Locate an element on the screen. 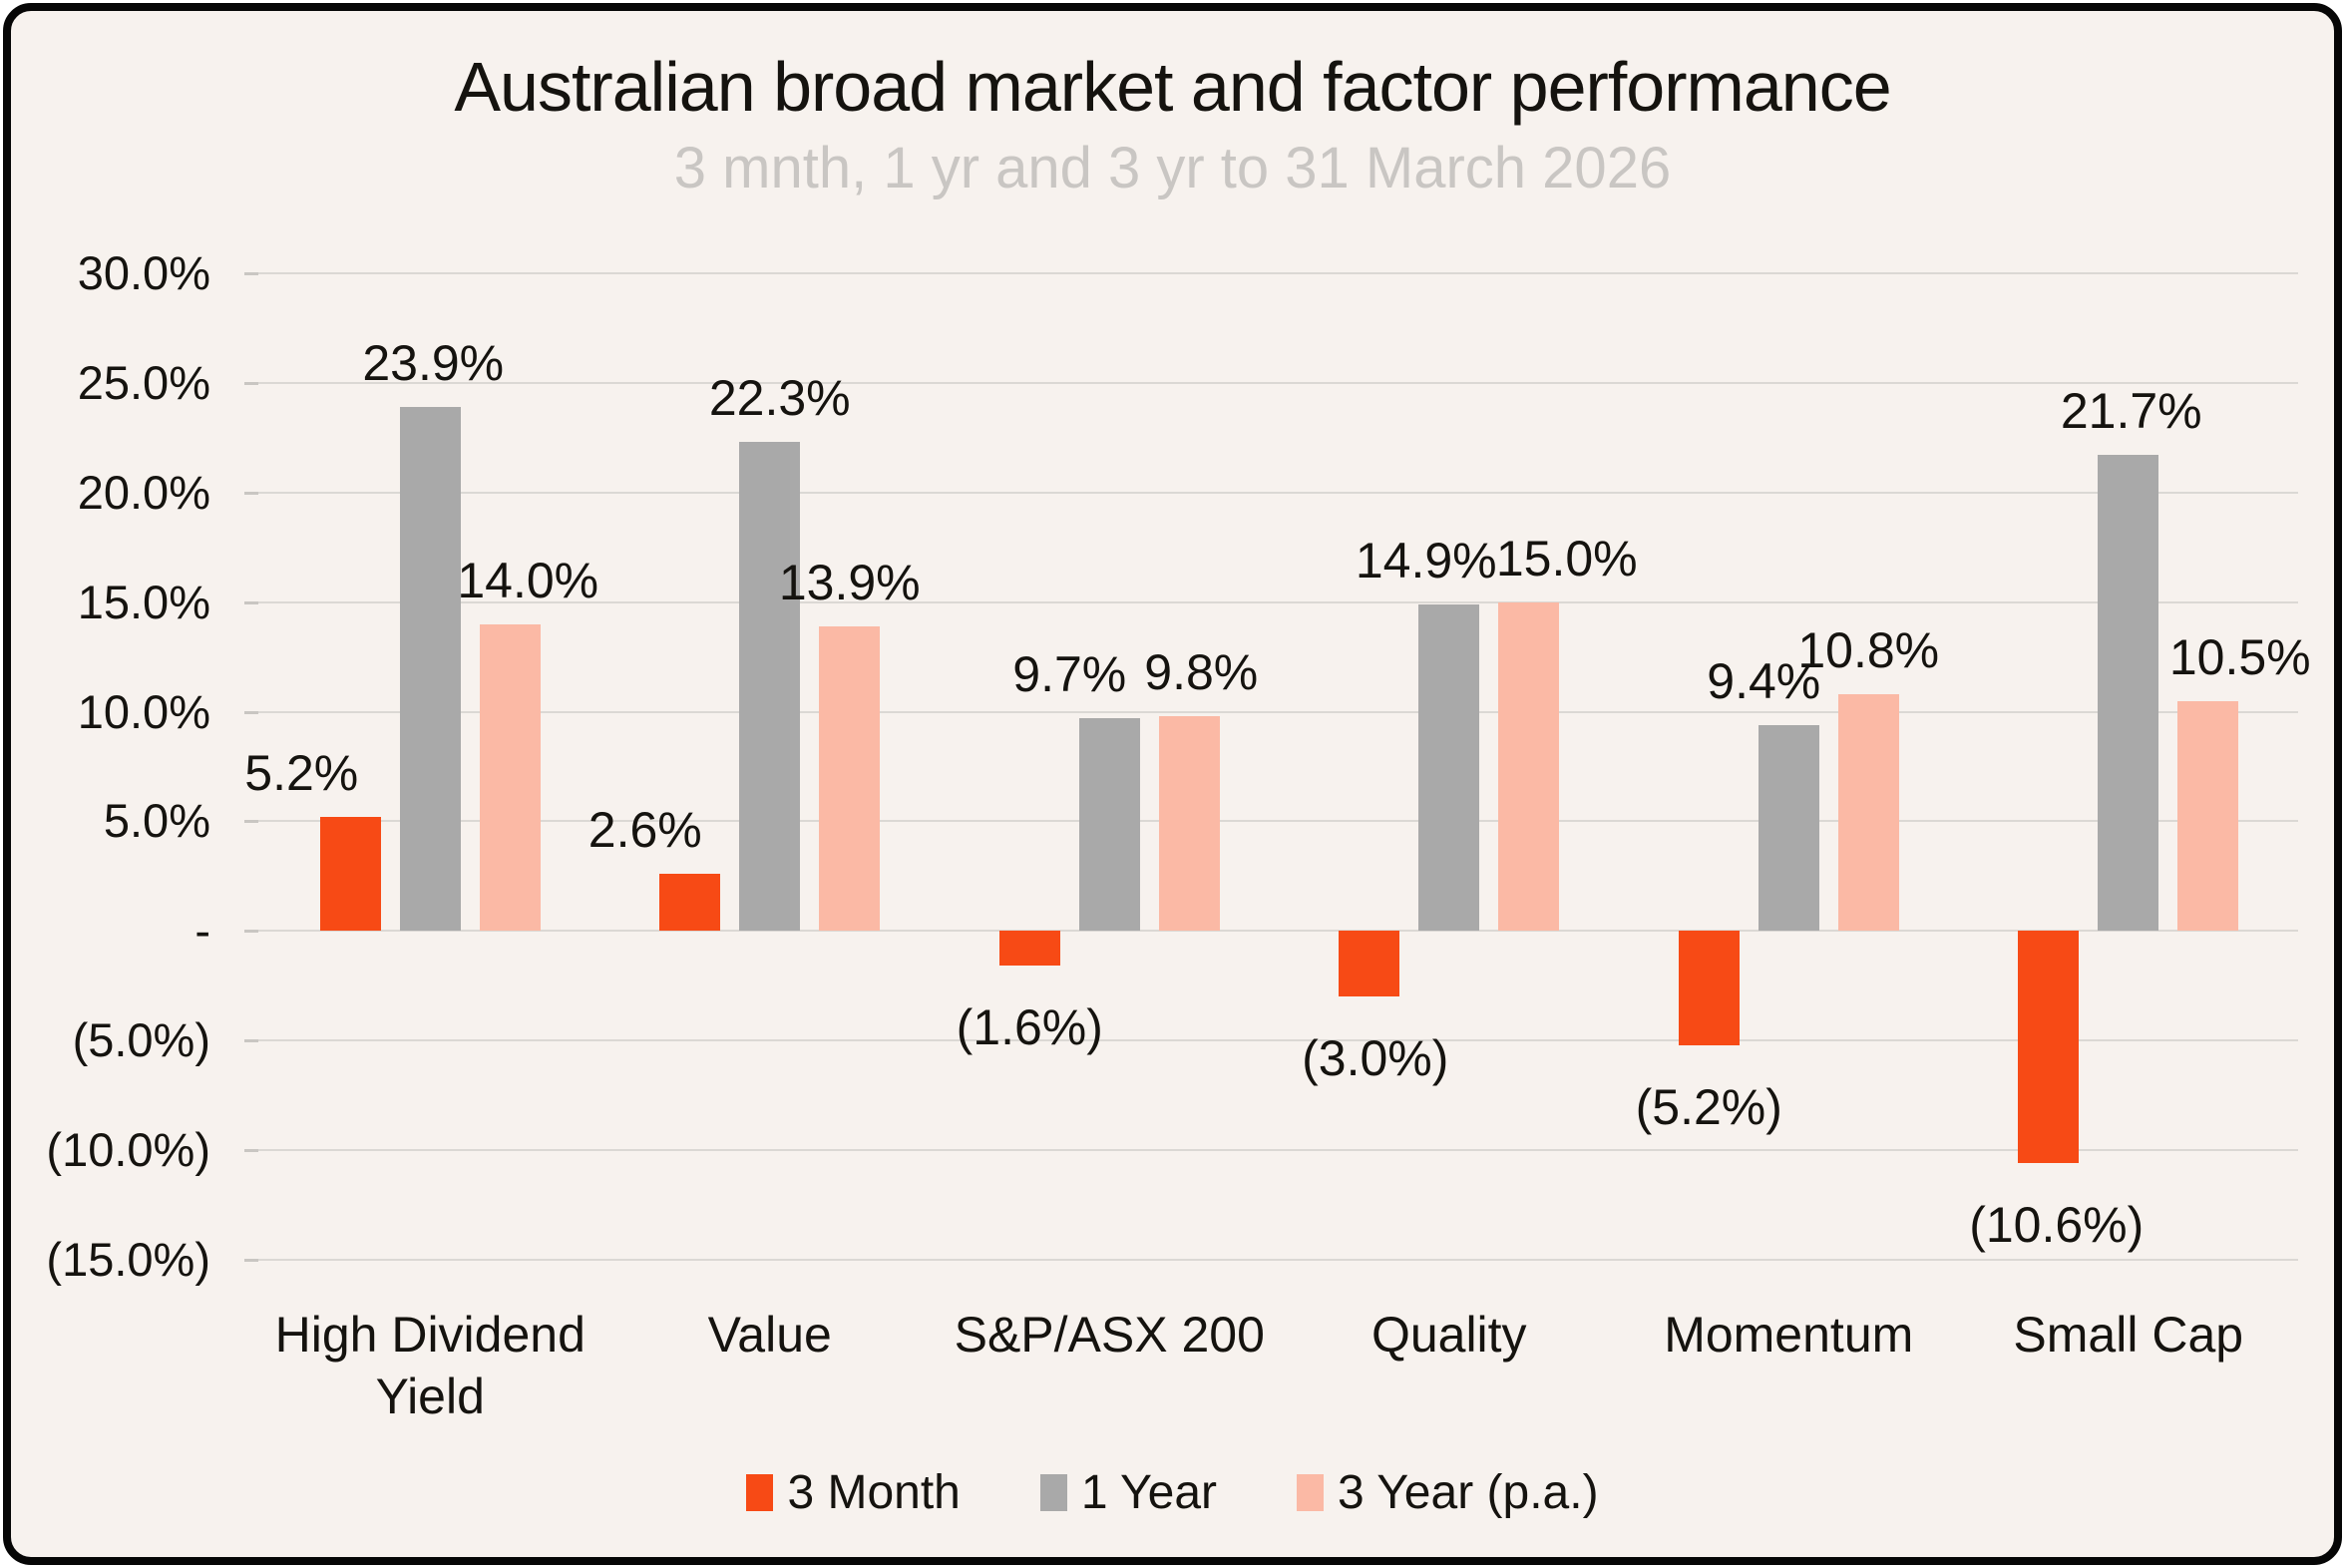  x-axis-category-label: Quality is located at coordinates (1448, 1335).